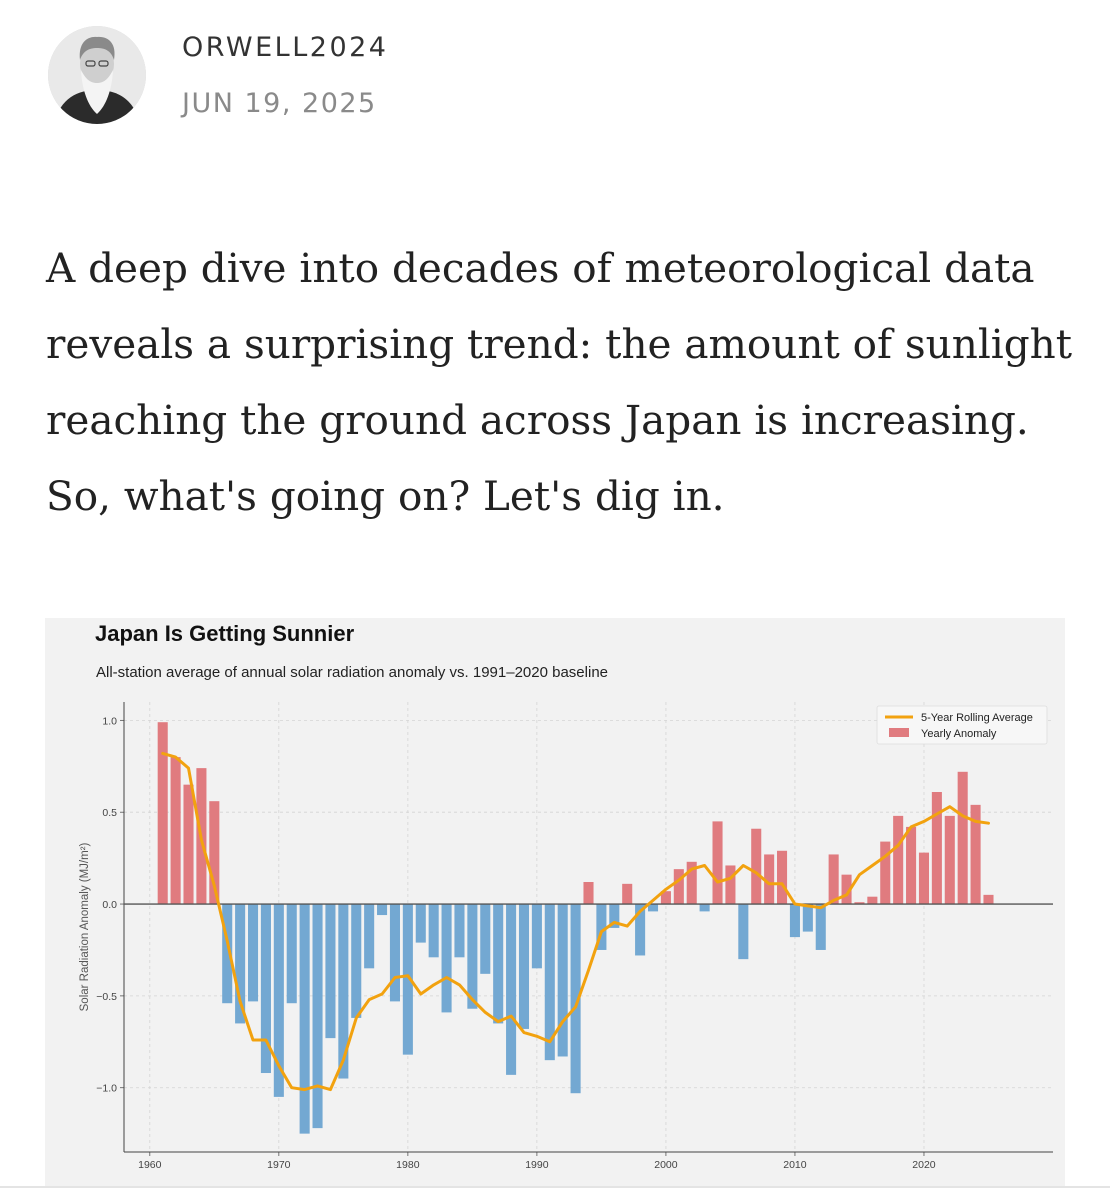  Describe the element at coordinates (109, 813) in the screenshot. I see `y-tick-label: 0.5` at that location.